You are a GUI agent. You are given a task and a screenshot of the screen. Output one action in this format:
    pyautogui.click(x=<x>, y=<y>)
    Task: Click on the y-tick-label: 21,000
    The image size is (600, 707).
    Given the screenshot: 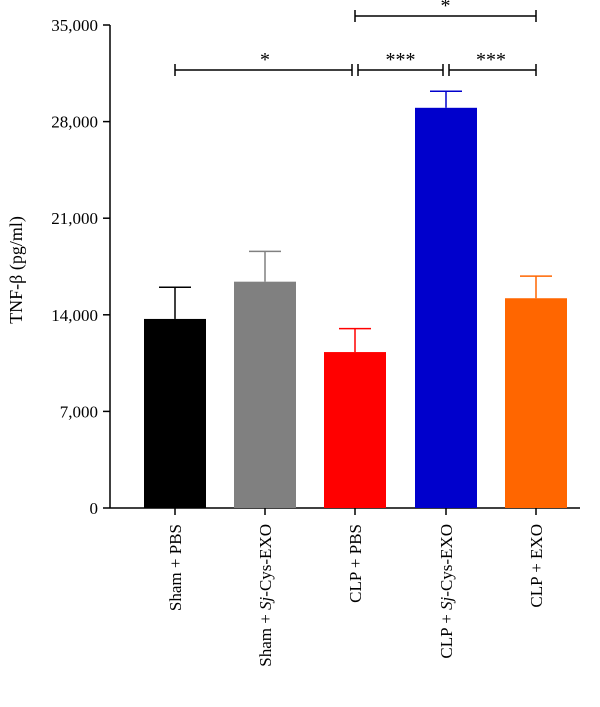 What is the action you would take?
    pyautogui.click(x=74, y=218)
    